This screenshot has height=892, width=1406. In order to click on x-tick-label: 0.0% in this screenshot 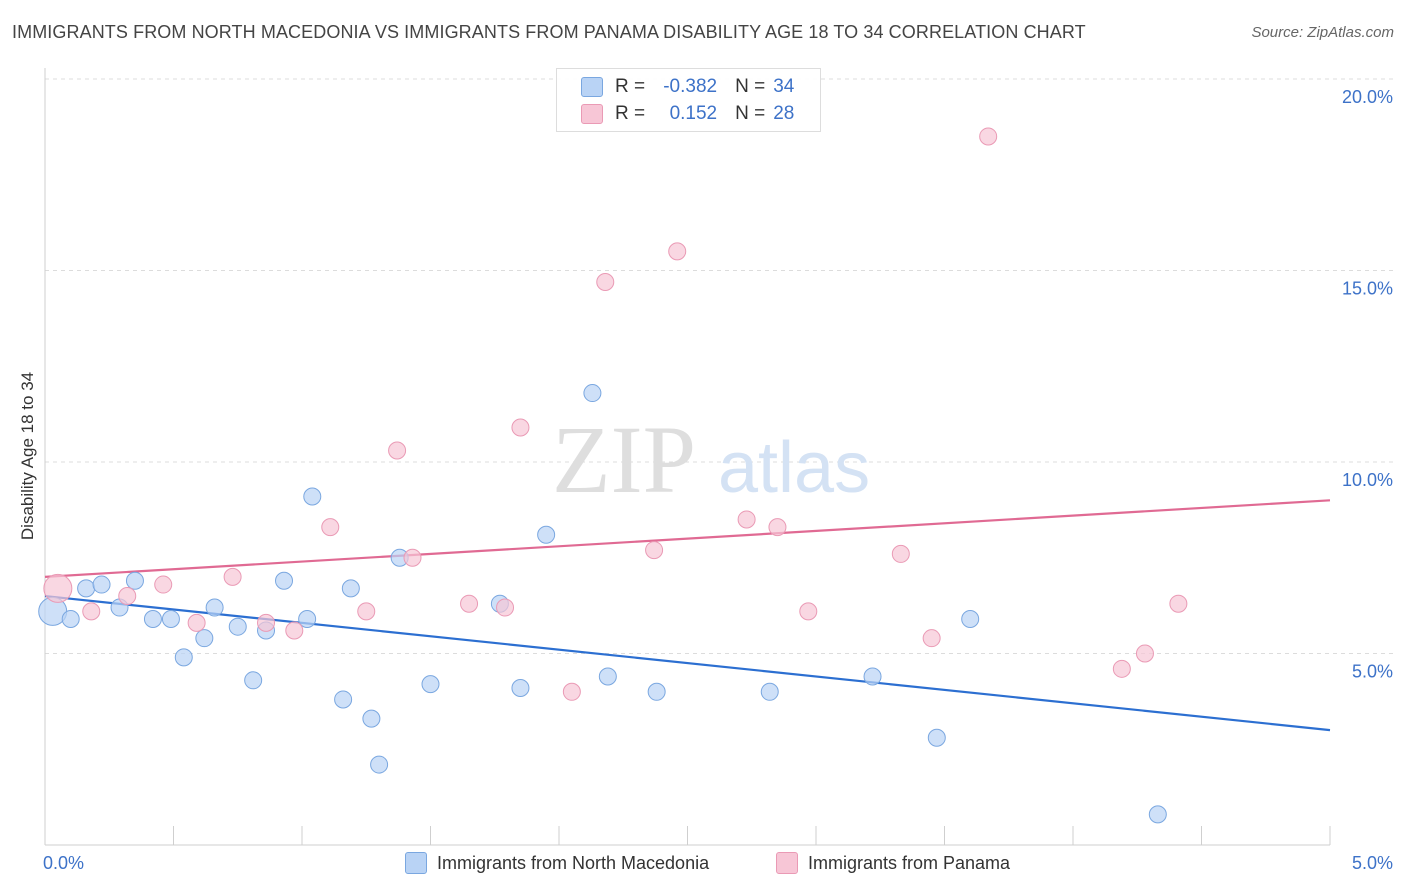, I will do `click(63, 863)`.